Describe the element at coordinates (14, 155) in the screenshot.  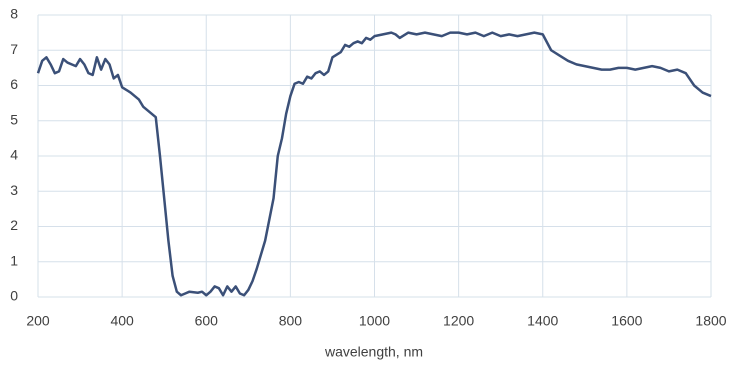
I see `y-tick-label: 4` at that location.